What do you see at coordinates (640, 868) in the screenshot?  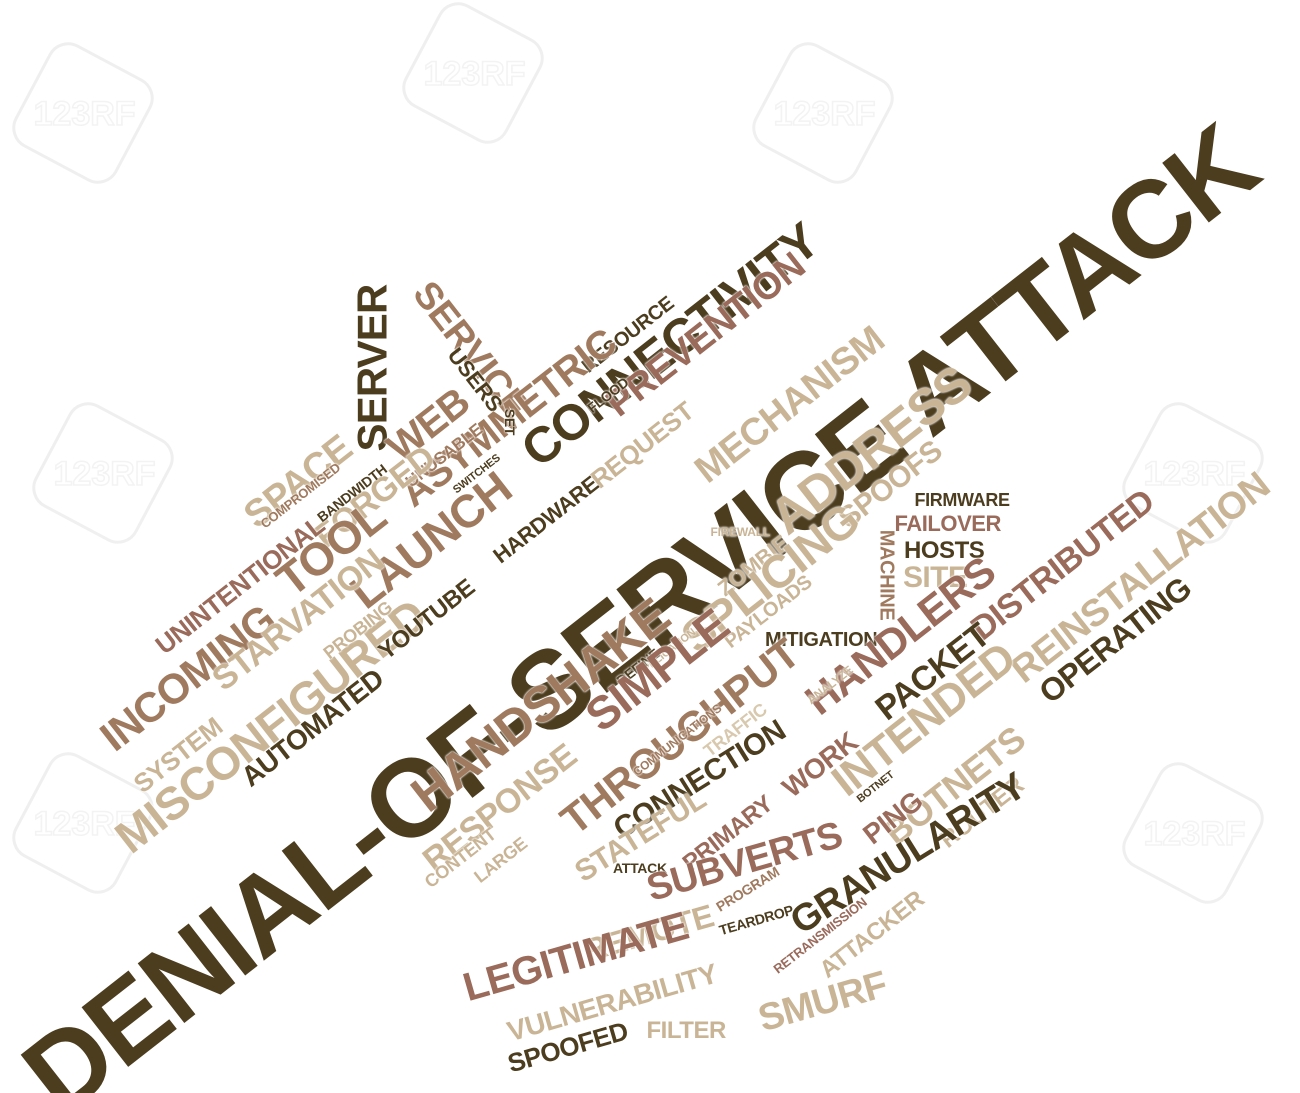 I see `word-attack: ATTACK` at bounding box center [640, 868].